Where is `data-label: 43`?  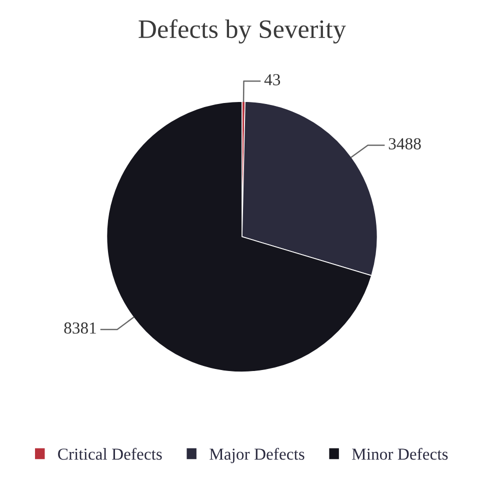
data-label: 43 is located at coordinates (272, 80).